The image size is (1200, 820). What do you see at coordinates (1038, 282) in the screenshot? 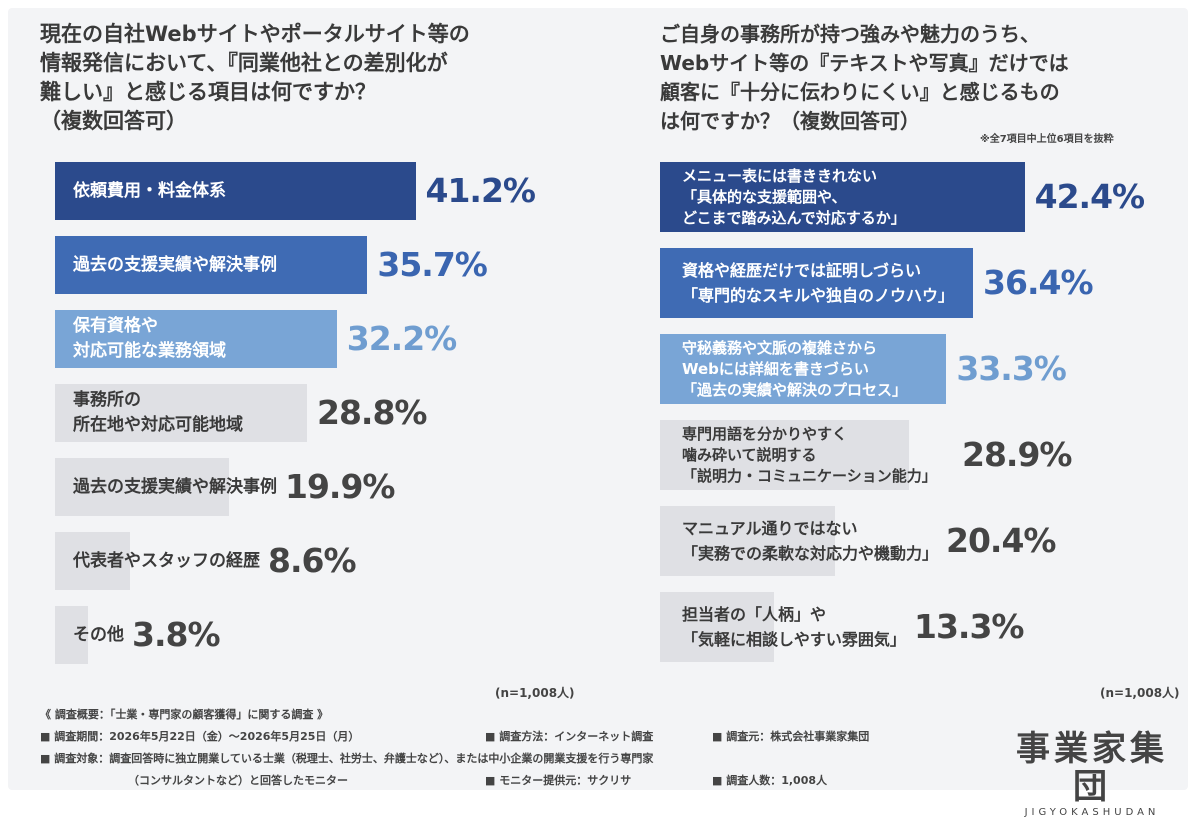
I see `bar-value-2: 36.4%` at bounding box center [1038, 282].